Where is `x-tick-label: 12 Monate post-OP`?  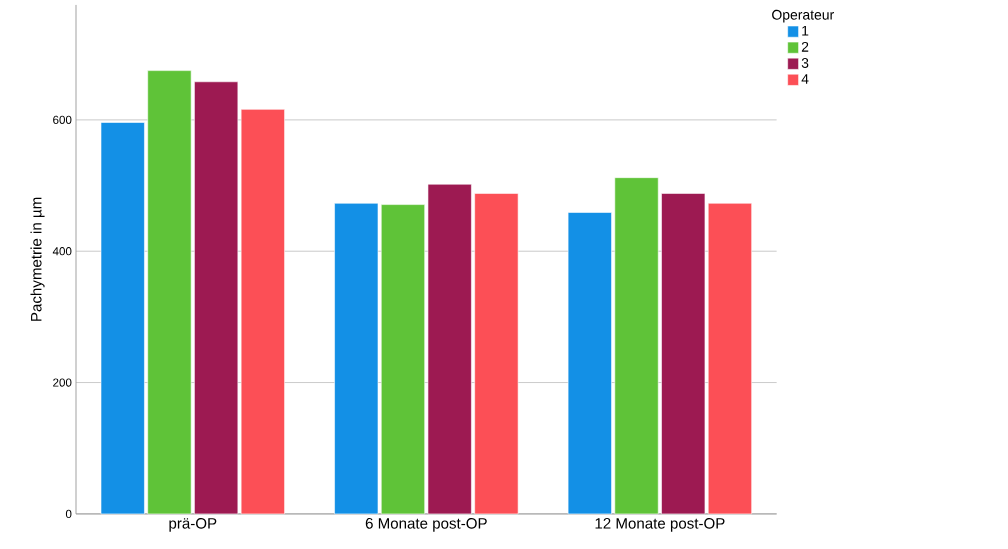 x-tick-label: 12 Monate post-OP is located at coordinates (660, 525).